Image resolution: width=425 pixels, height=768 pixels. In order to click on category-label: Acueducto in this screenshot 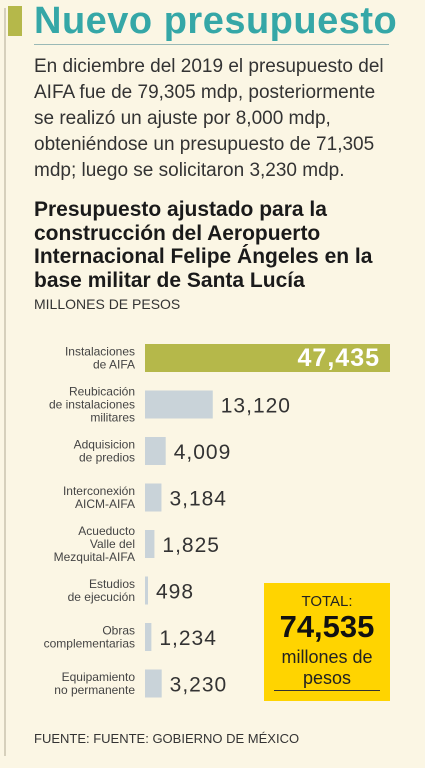, I will do `click(106, 531)`.